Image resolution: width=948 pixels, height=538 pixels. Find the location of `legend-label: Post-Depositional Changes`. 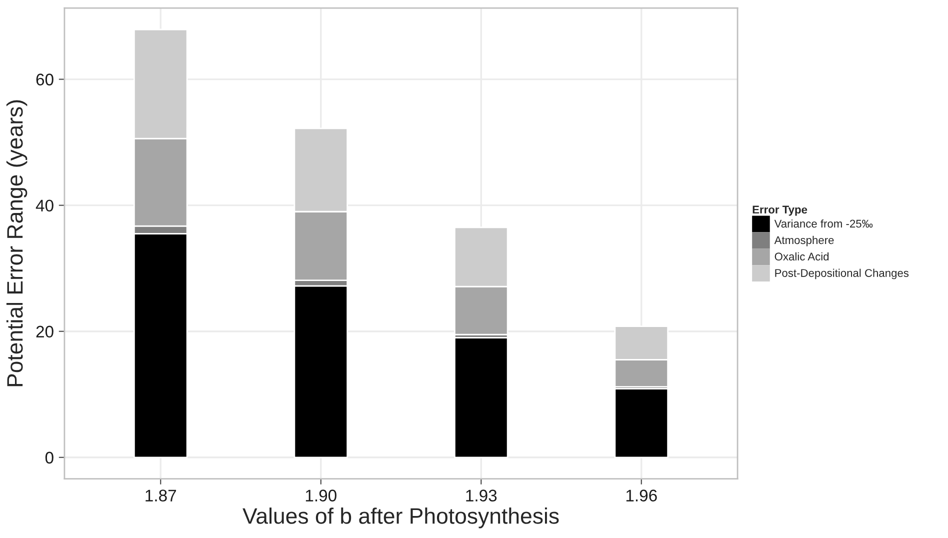

legend-label: Post-Depositional Changes is located at coordinates (842, 274).